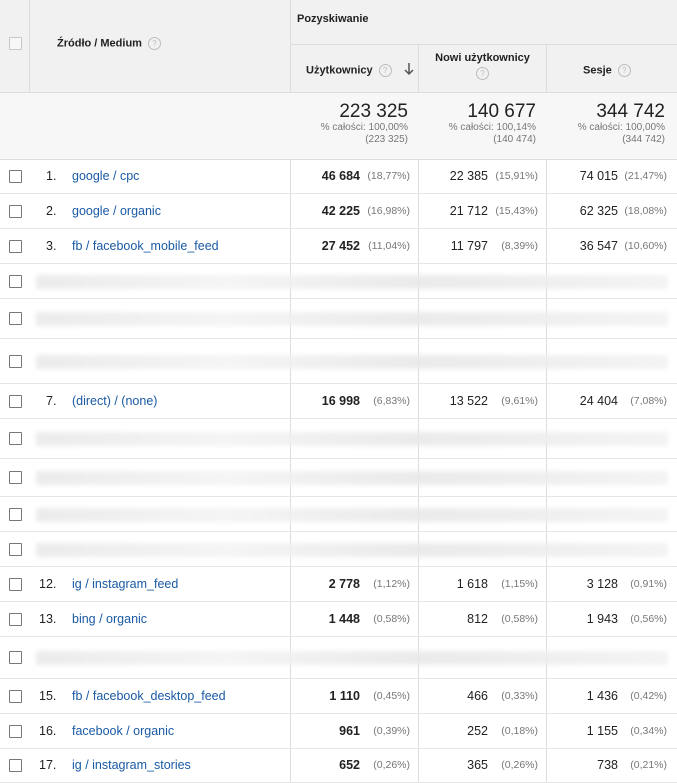 The image size is (677, 783). I want to click on row-number: 7., so click(51, 401).